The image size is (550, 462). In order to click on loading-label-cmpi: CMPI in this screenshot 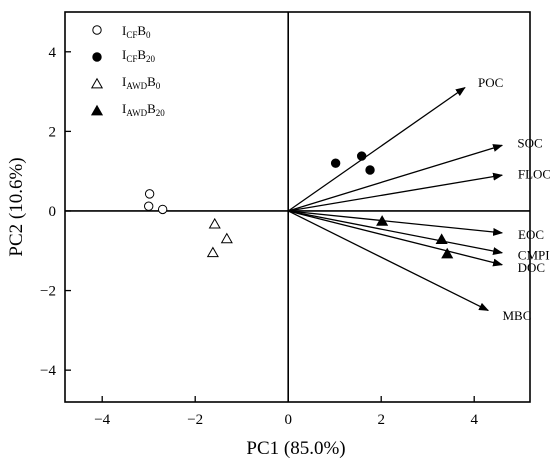, I will do `click(534, 255)`.